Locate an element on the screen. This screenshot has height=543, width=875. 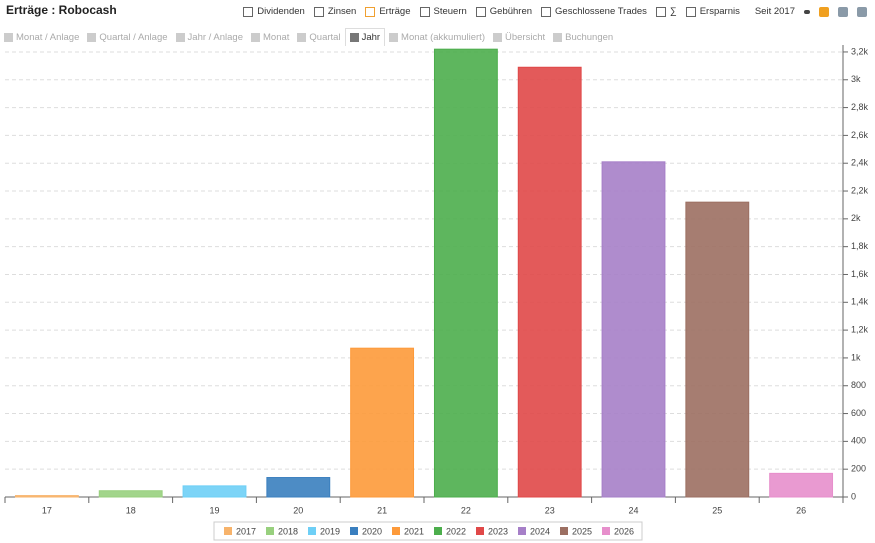
view-tab: Jahr is located at coordinates (365, 37).